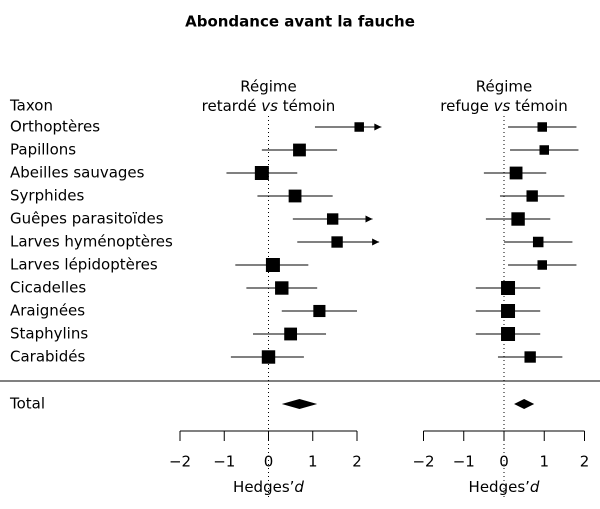  Describe the element at coordinates (229, 106) in the screenshot. I see `header-left: retardé` at that location.